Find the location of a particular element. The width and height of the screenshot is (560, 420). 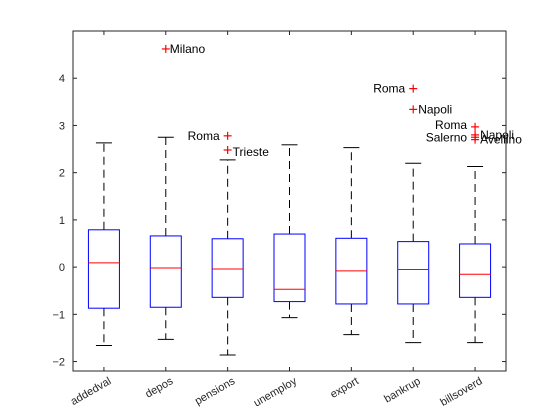

box-pensions is located at coordinates (227, 243).